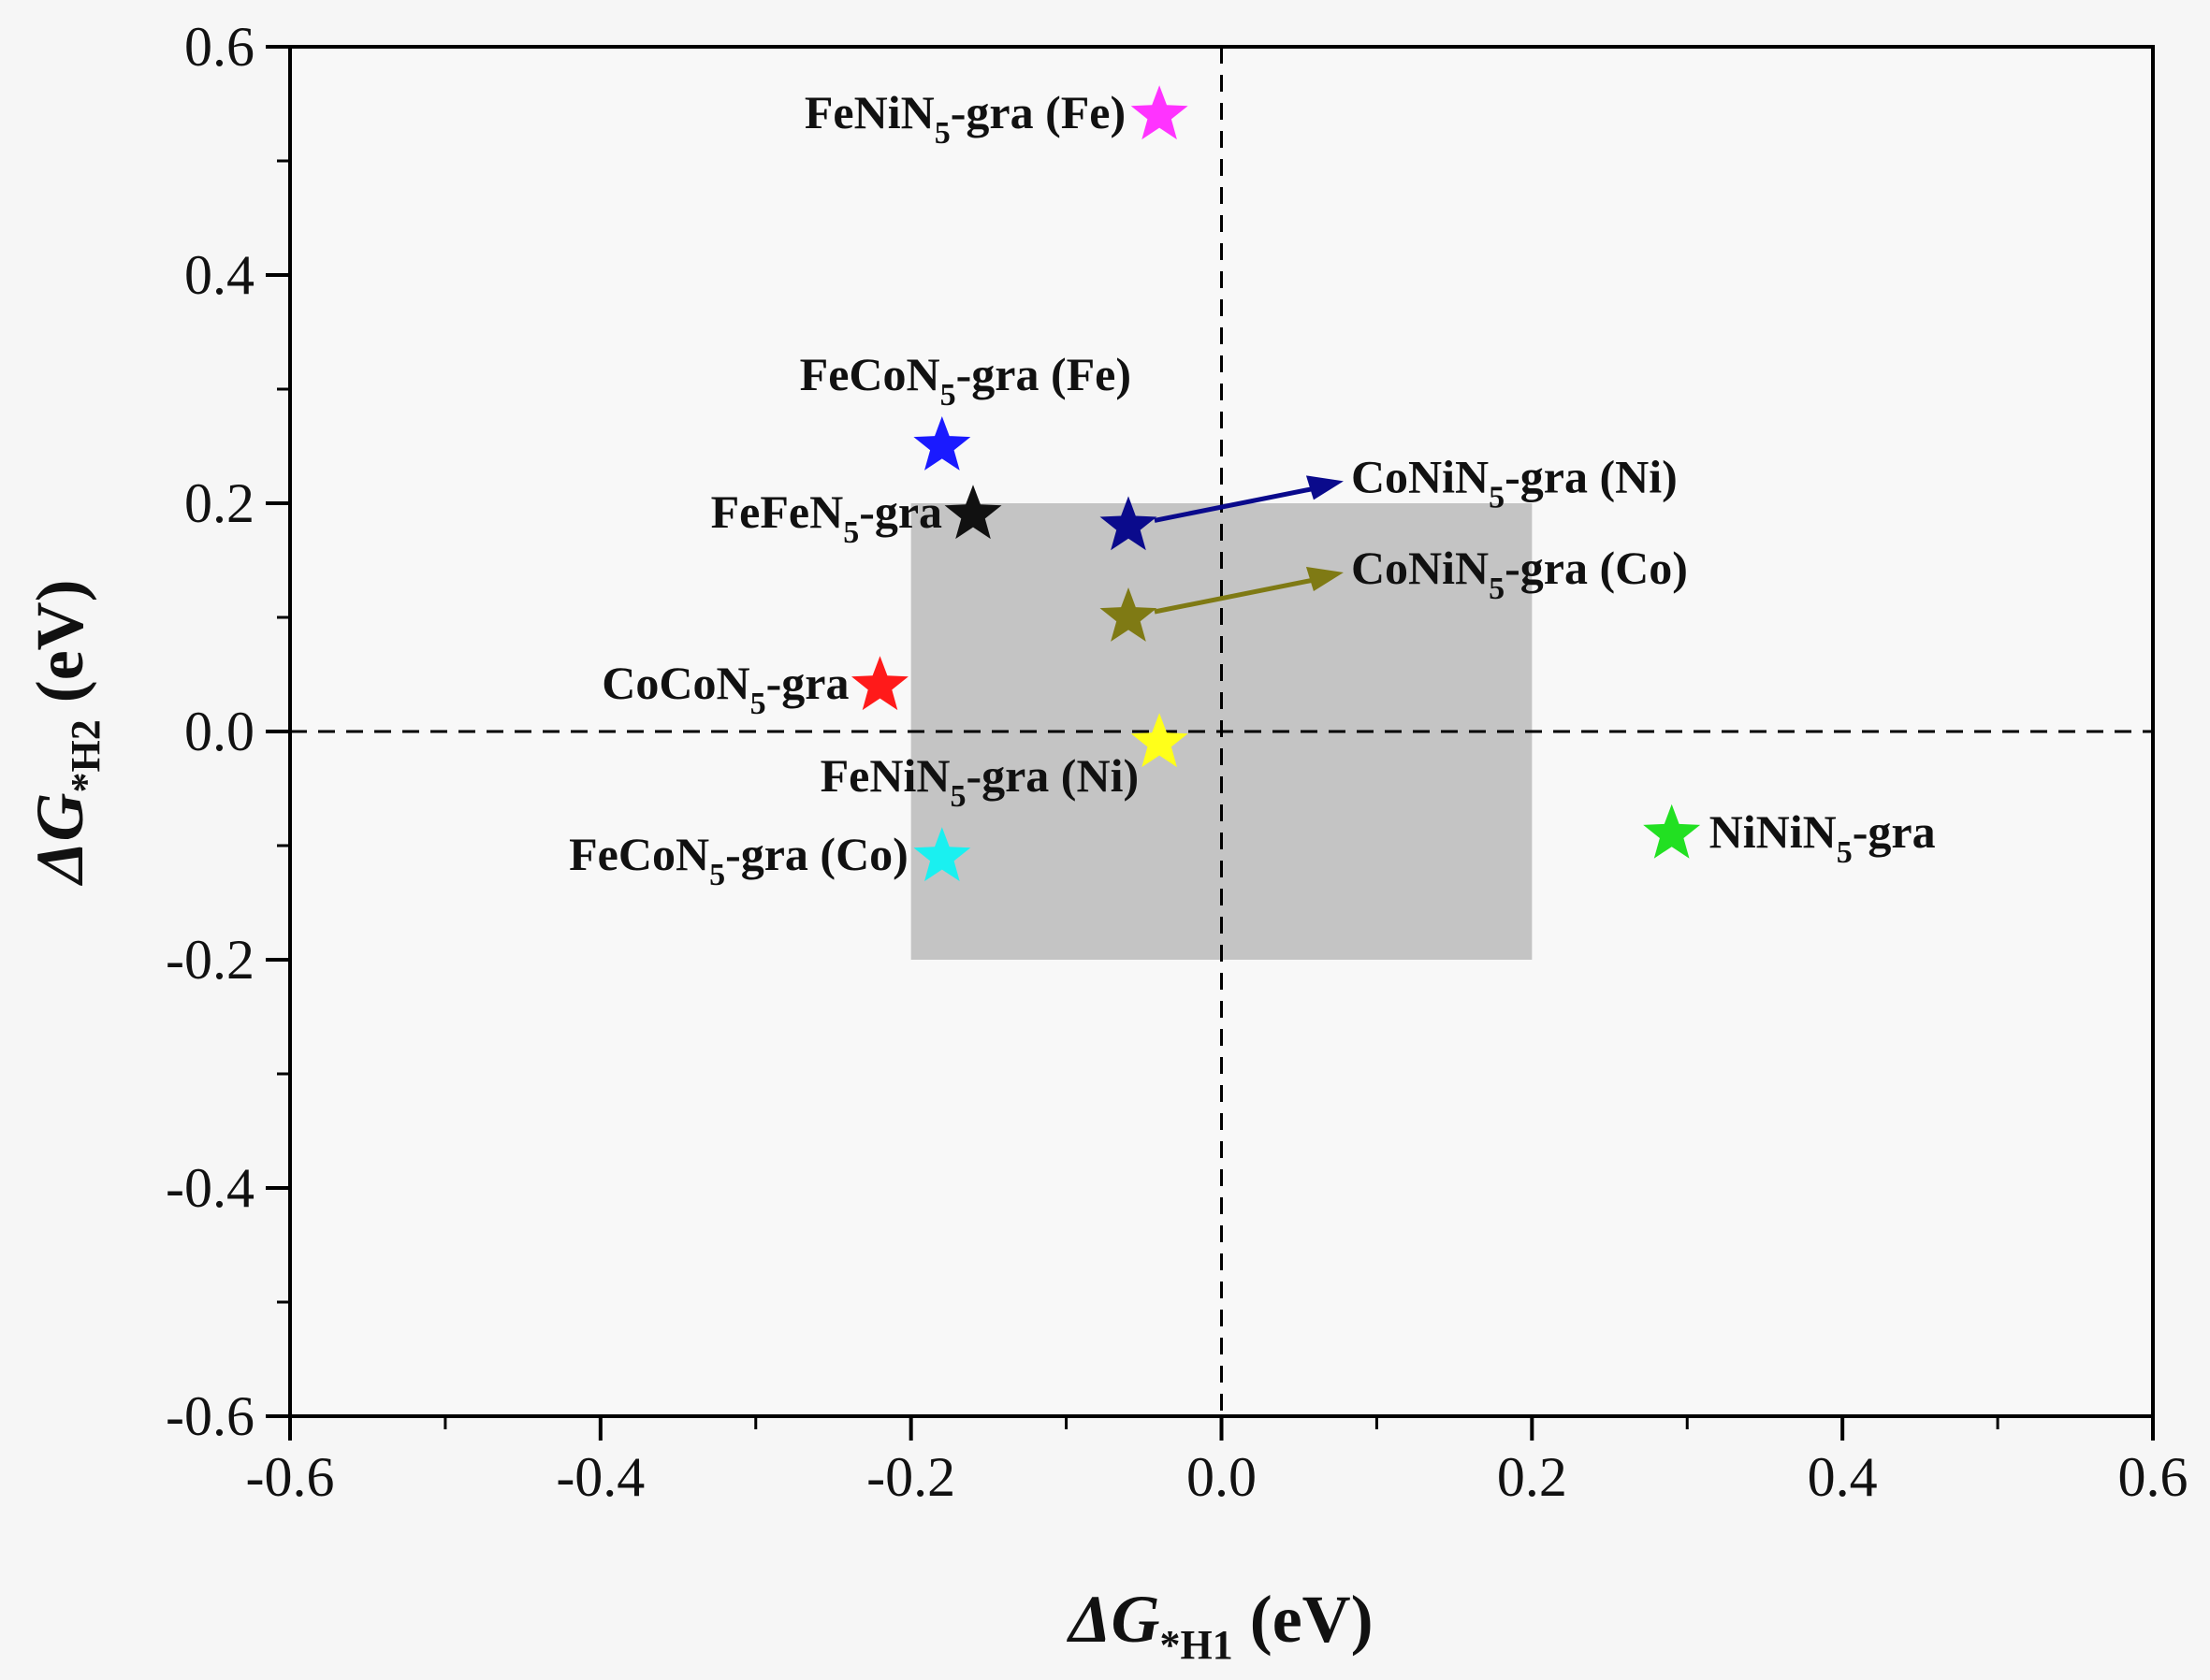 Image resolution: width=2210 pixels, height=1680 pixels. What do you see at coordinates (980, 781) in the screenshot?
I see `data-point-label: FeNiN5-gra (Ni)` at bounding box center [980, 781].